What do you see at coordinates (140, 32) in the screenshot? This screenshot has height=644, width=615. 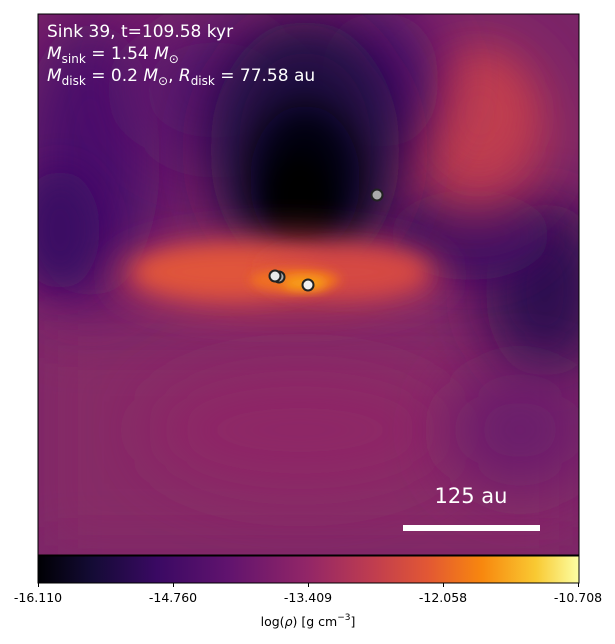 I see `annotation-line1: Sink 39, t=109.58 kyr` at bounding box center [140, 32].